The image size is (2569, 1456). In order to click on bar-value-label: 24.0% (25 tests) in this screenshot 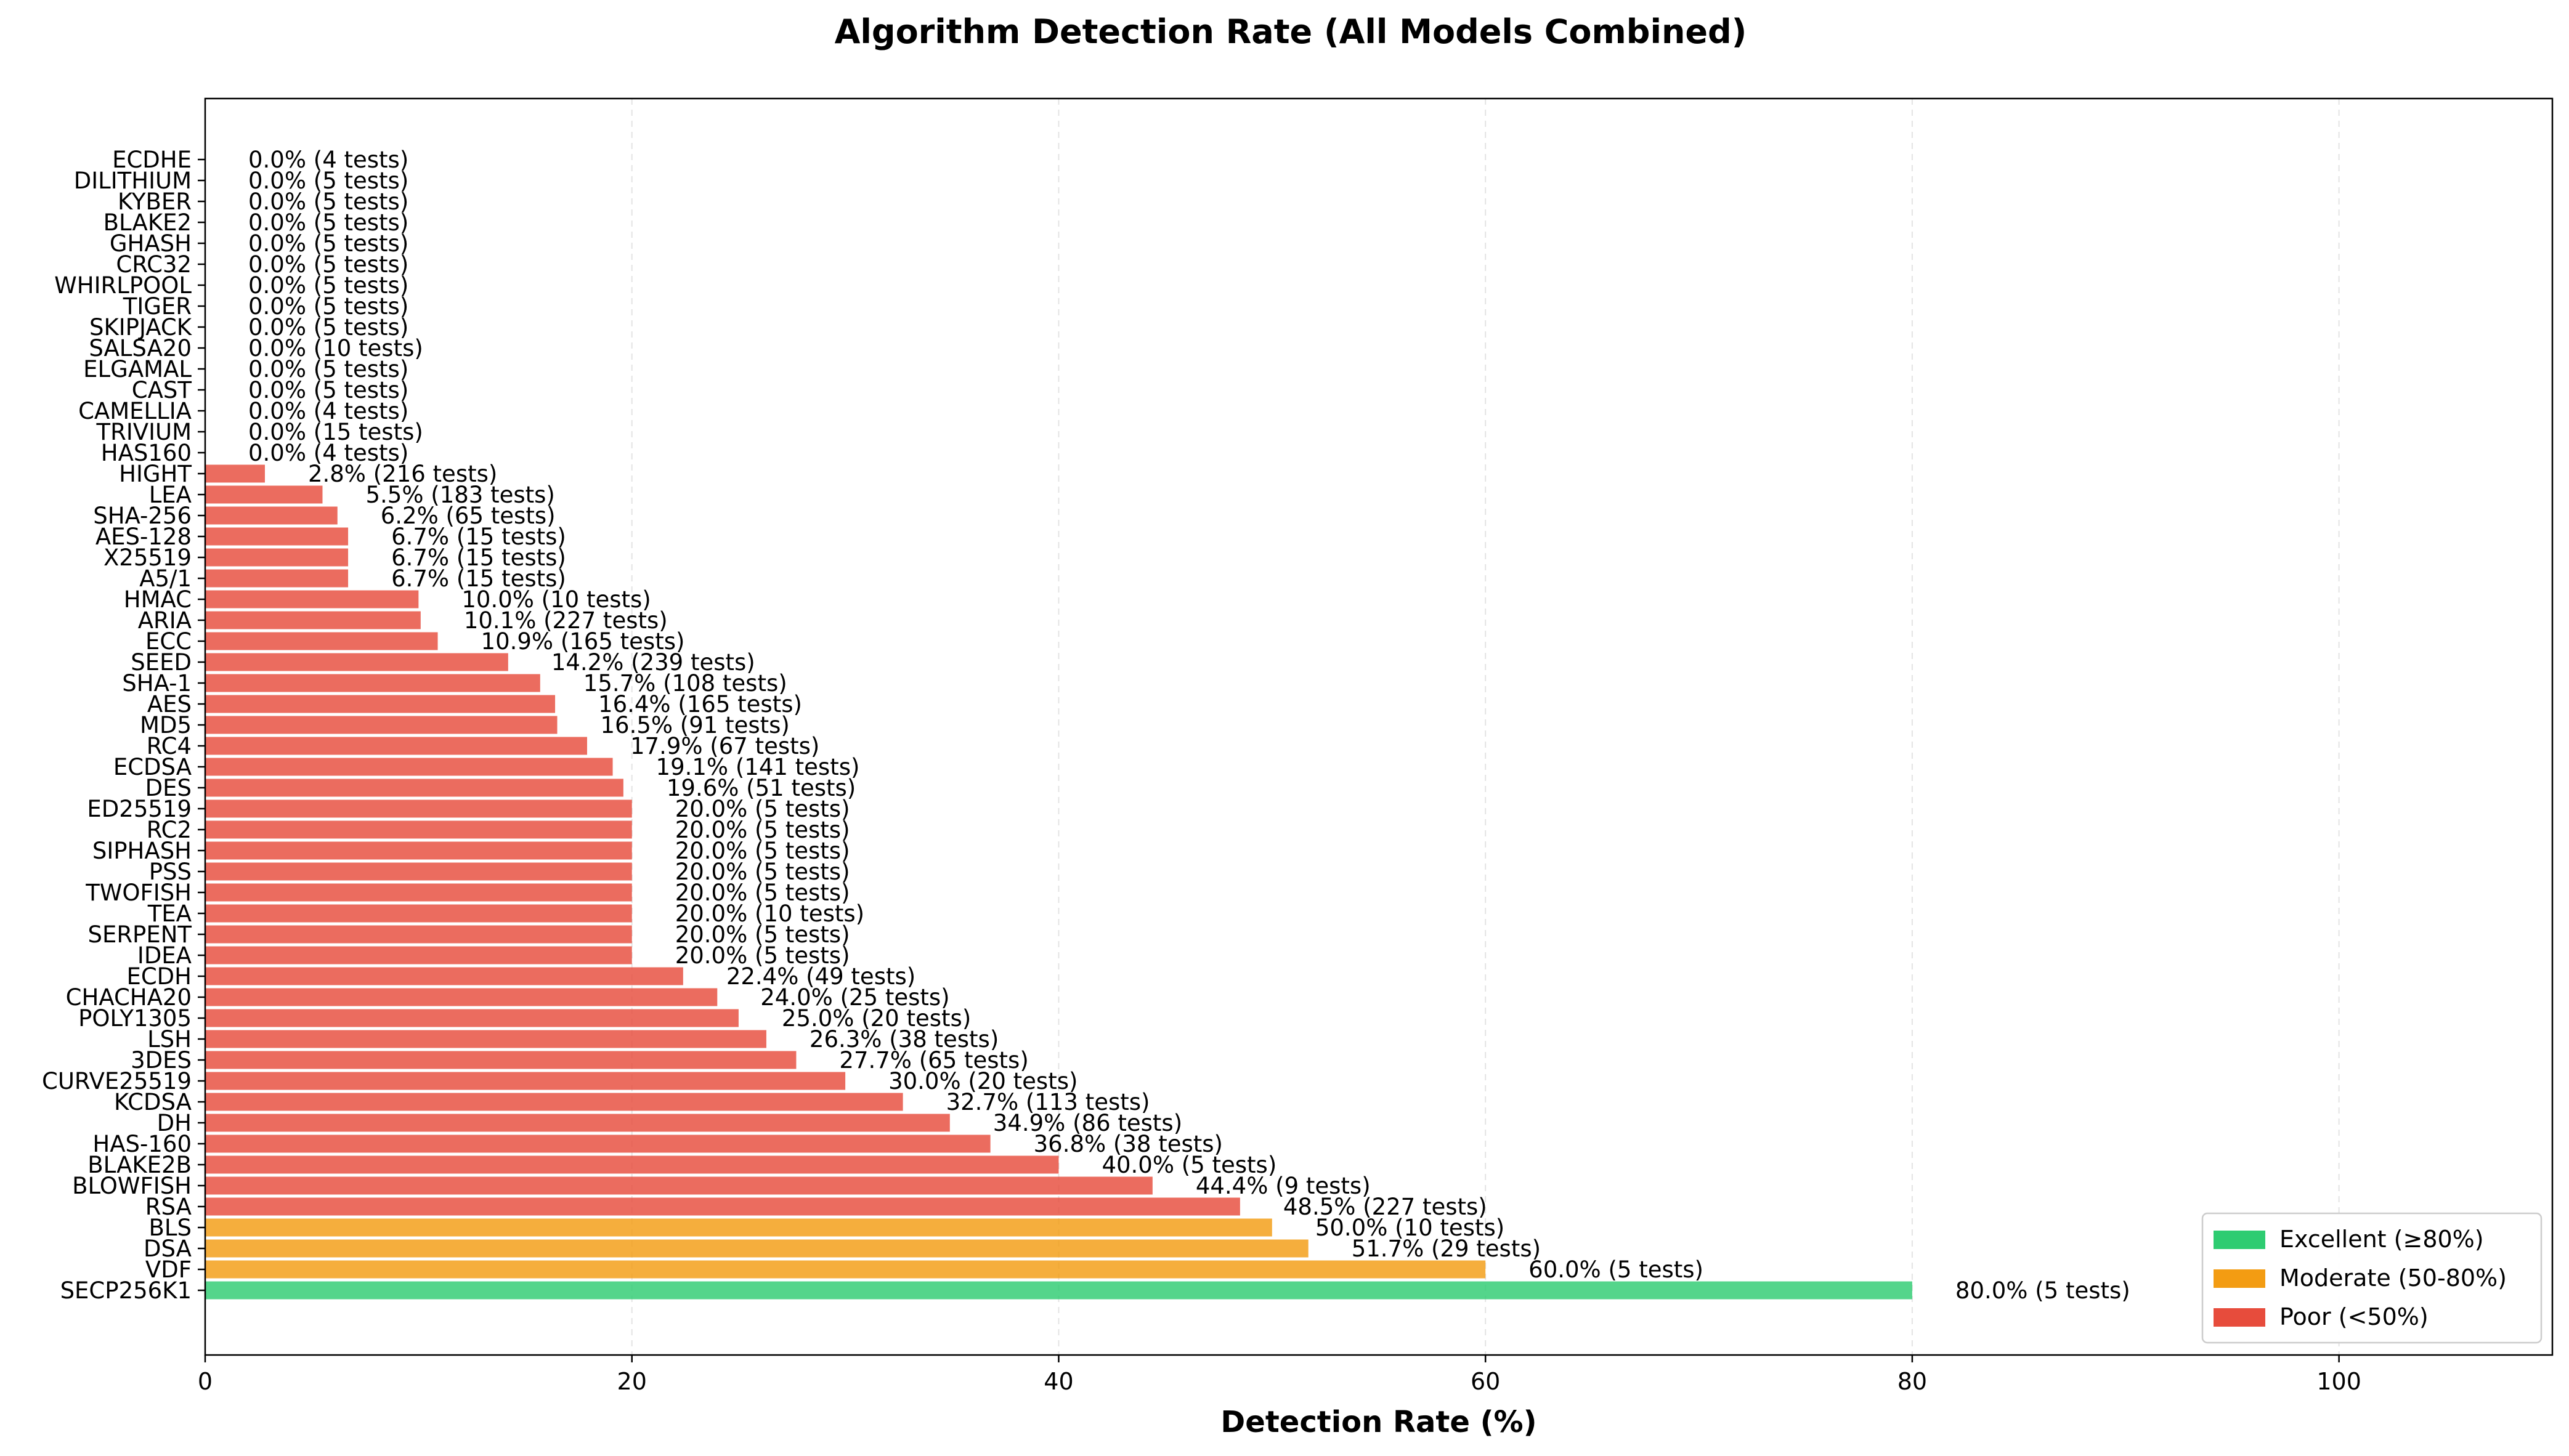, I will do `click(855, 997)`.